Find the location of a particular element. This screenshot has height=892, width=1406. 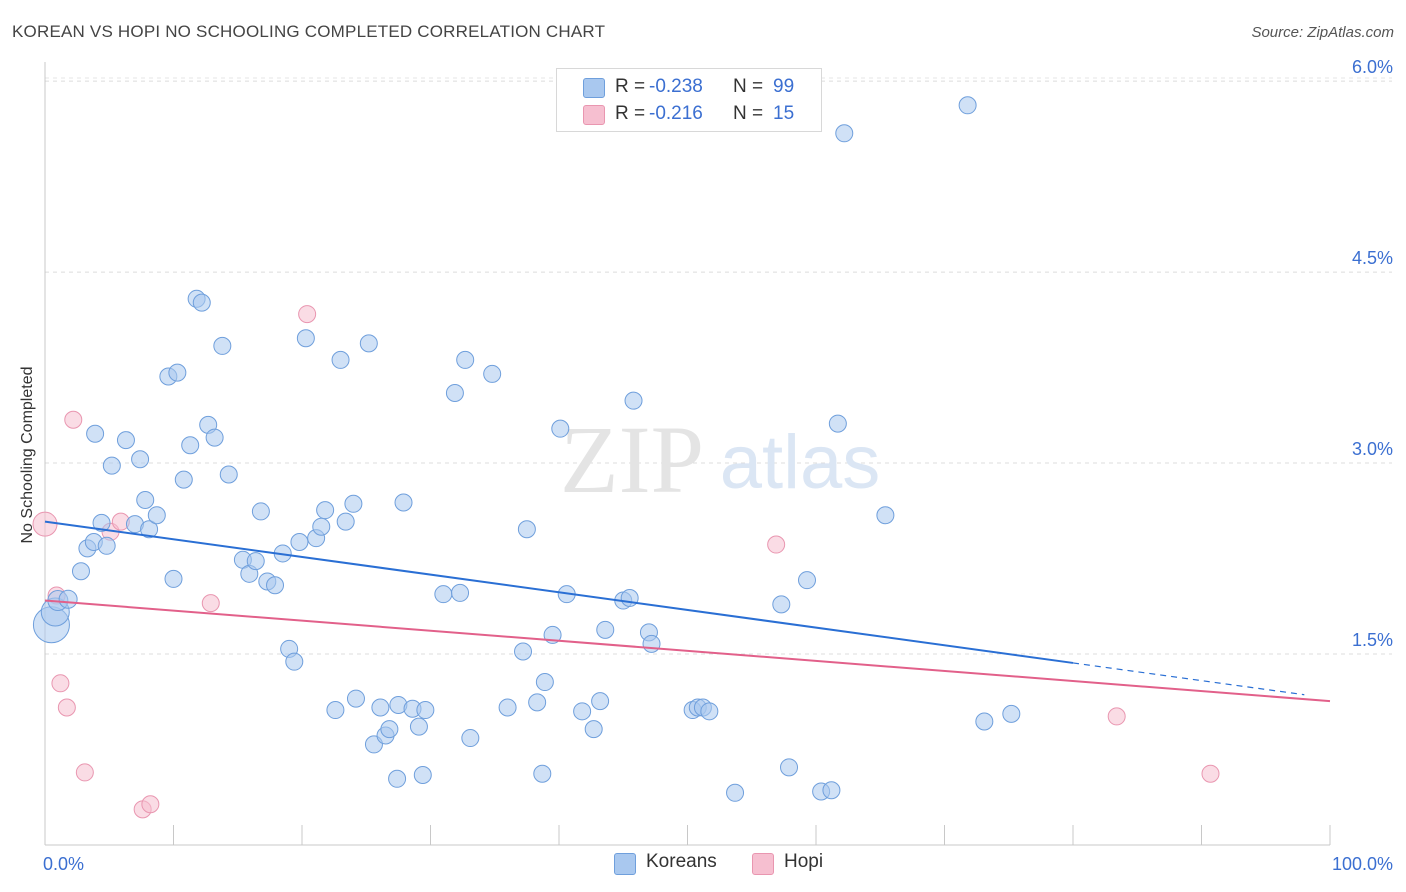

korean-trend-extension is located at coordinates (1188, 679).